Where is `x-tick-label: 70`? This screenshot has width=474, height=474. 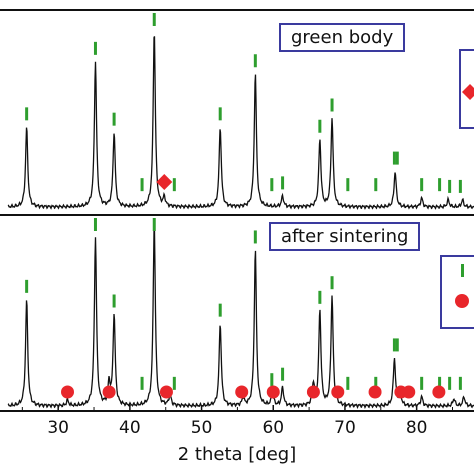
x-tick-label: 70 is located at coordinates (345, 428).